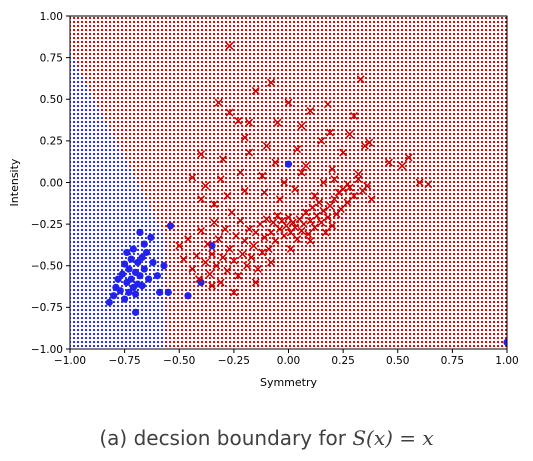  What do you see at coordinates (47, 308) in the screenshot?
I see `y-tick-label: −0.75` at bounding box center [47, 308].